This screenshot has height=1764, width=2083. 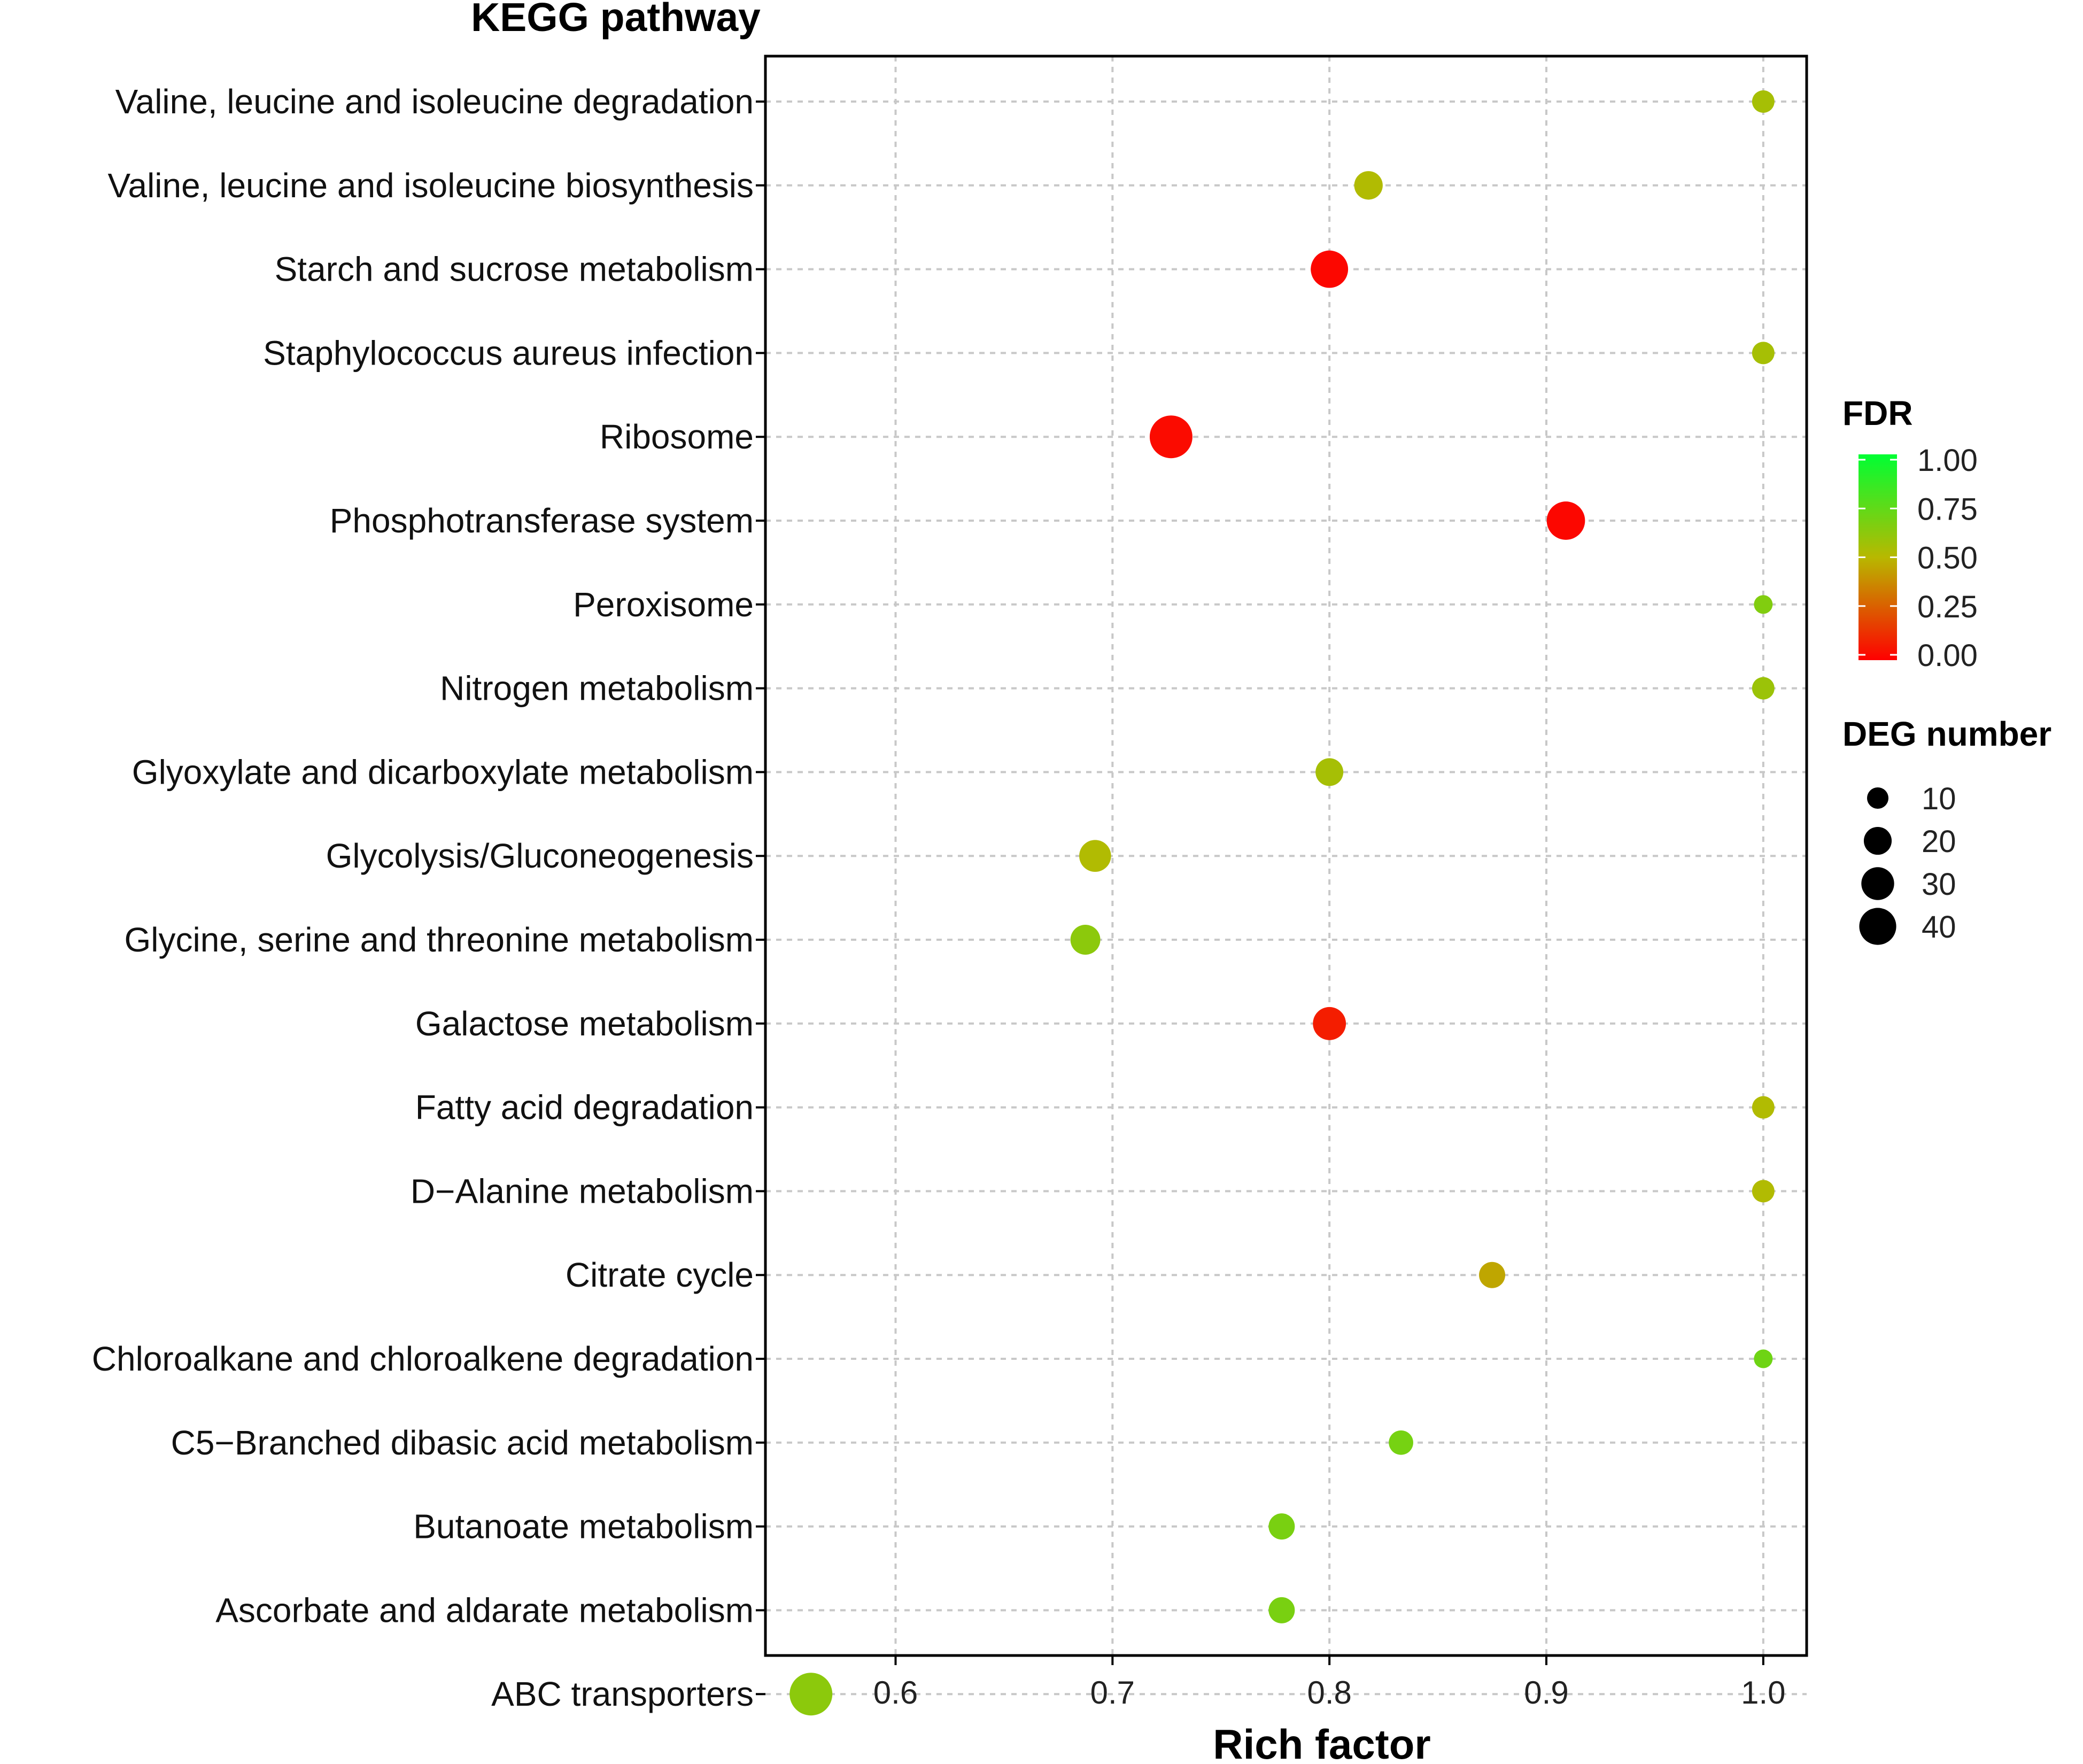 What do you see at coordinates (1763, 1693) in the screenshot?
I see `x-tick-label: 1.0` at bounding box center [1763, 1693].